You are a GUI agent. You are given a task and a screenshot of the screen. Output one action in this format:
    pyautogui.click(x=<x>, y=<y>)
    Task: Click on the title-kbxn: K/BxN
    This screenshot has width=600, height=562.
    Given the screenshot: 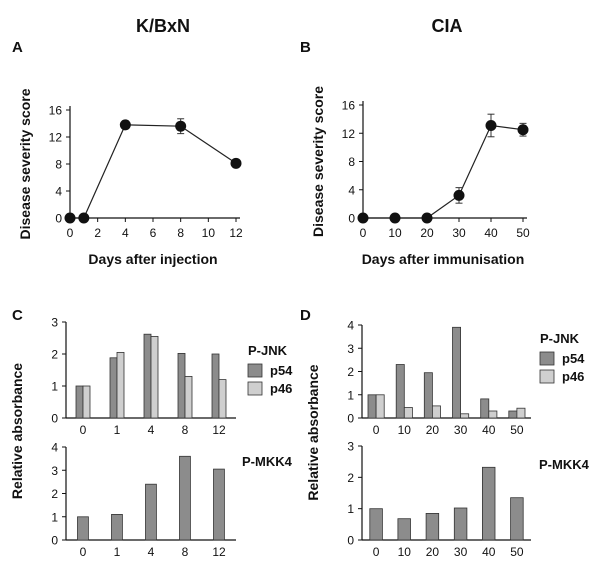 What is the action you would take?
    pyautogui.click(x=163, y=26)
    